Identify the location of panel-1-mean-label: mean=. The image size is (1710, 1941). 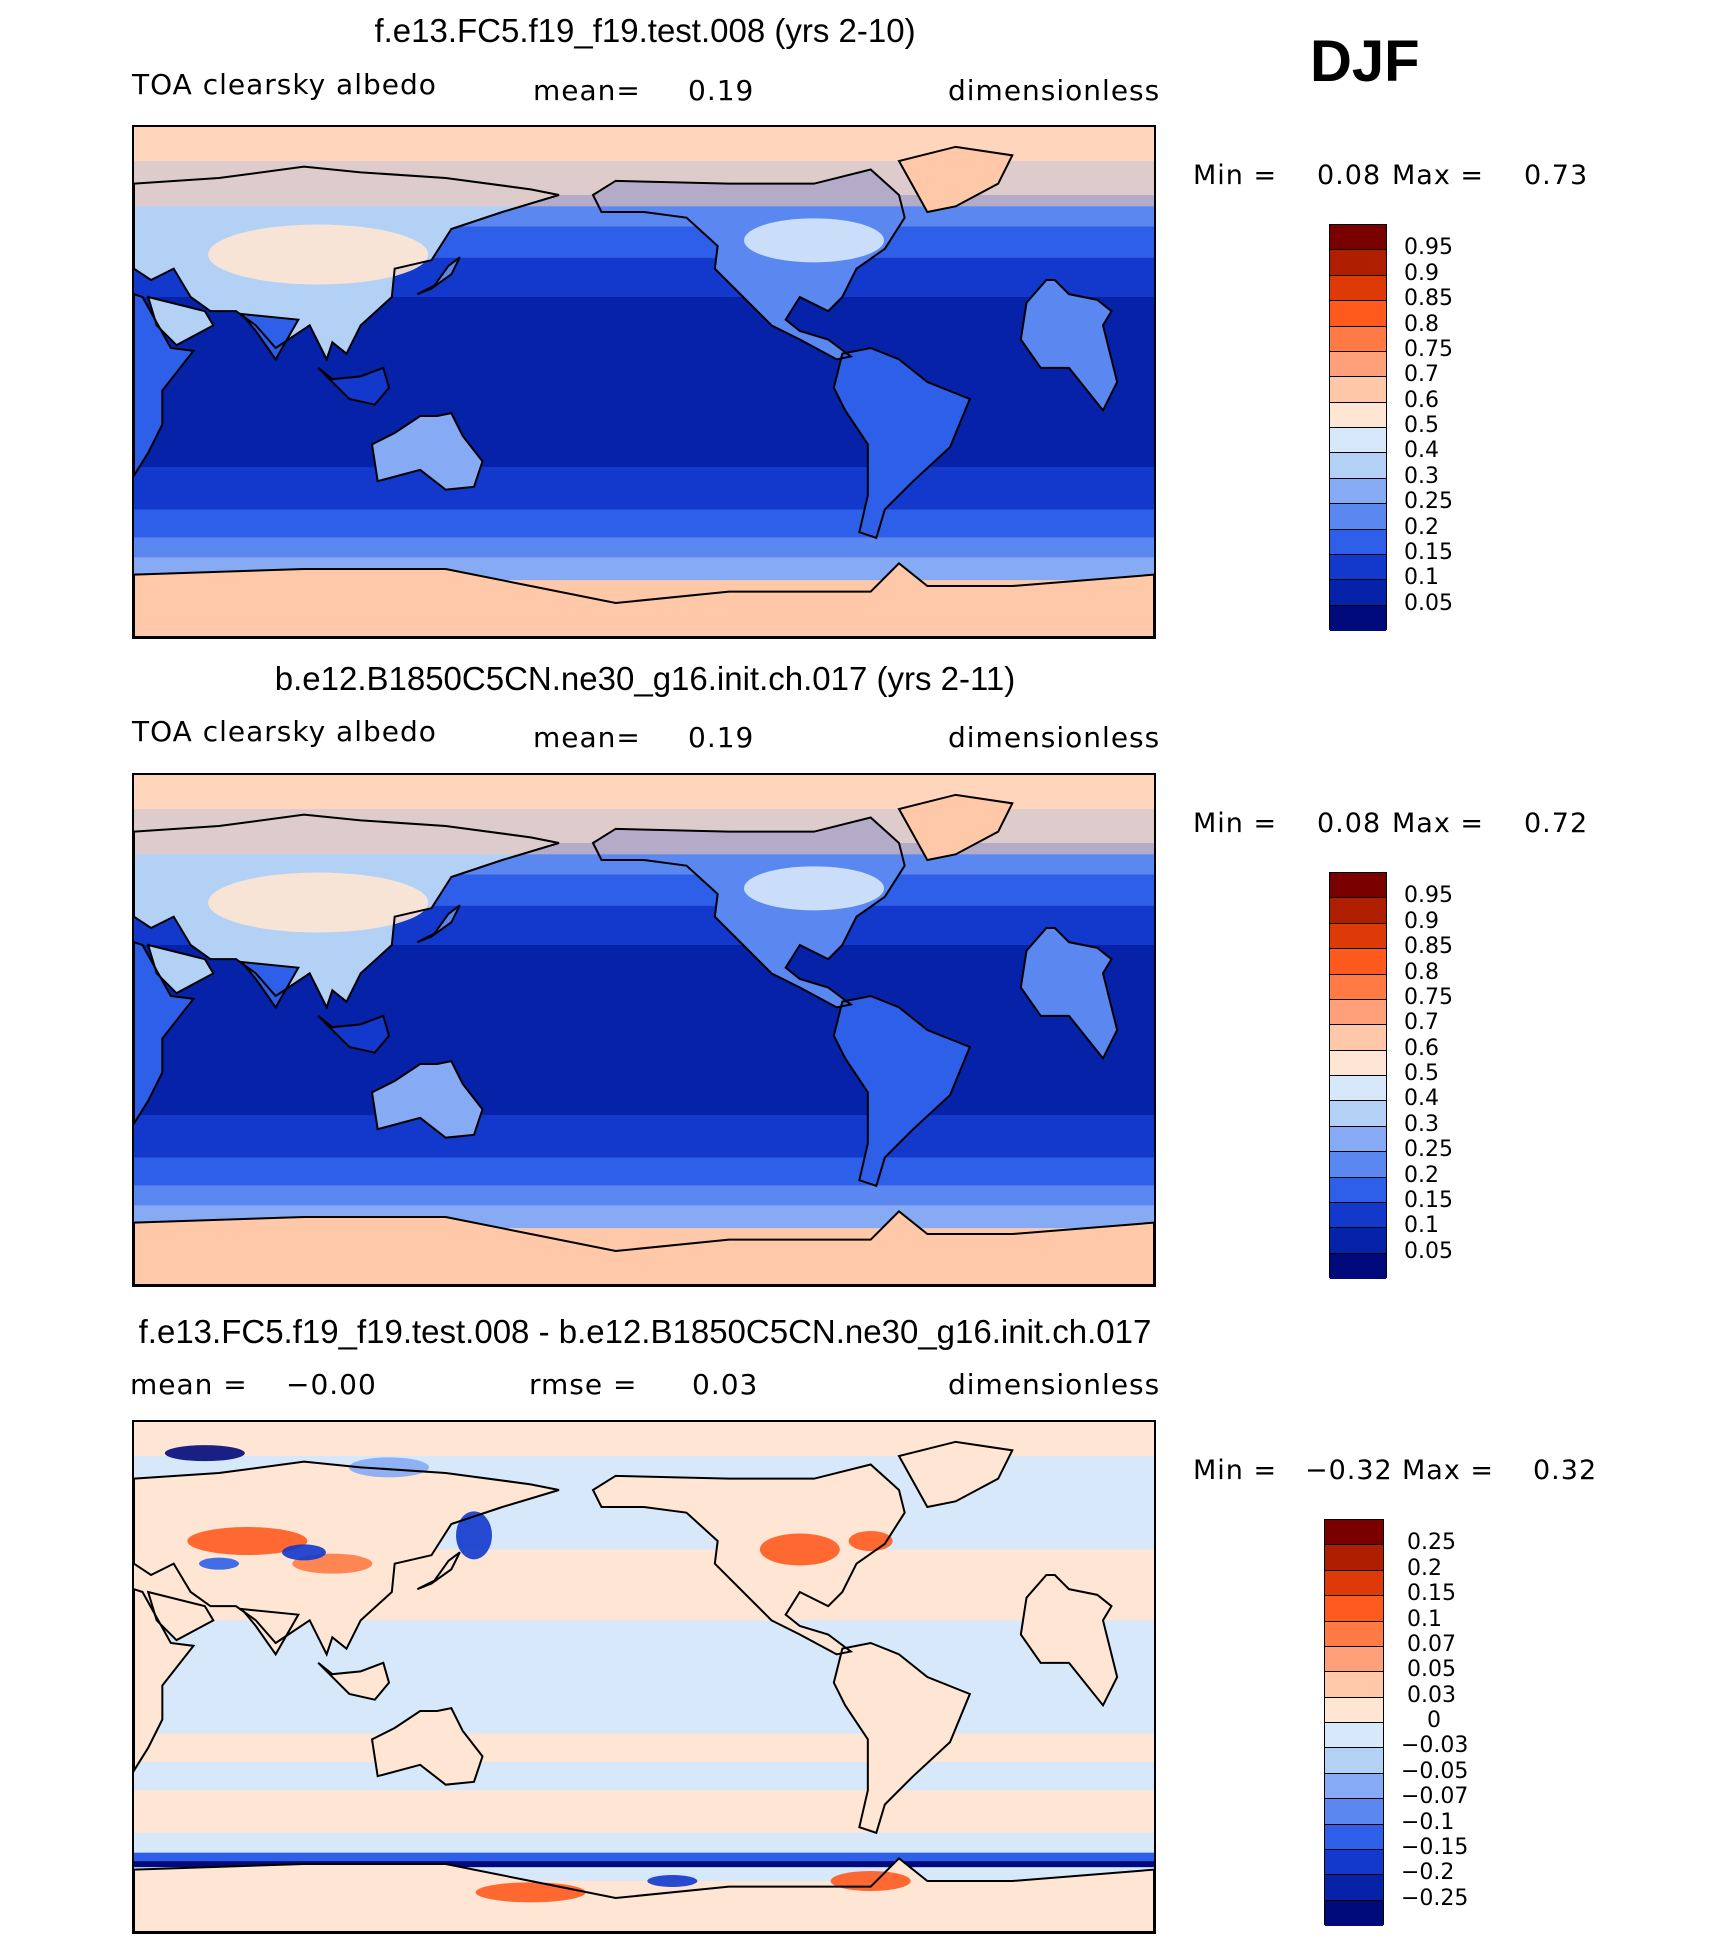
(587, 90).